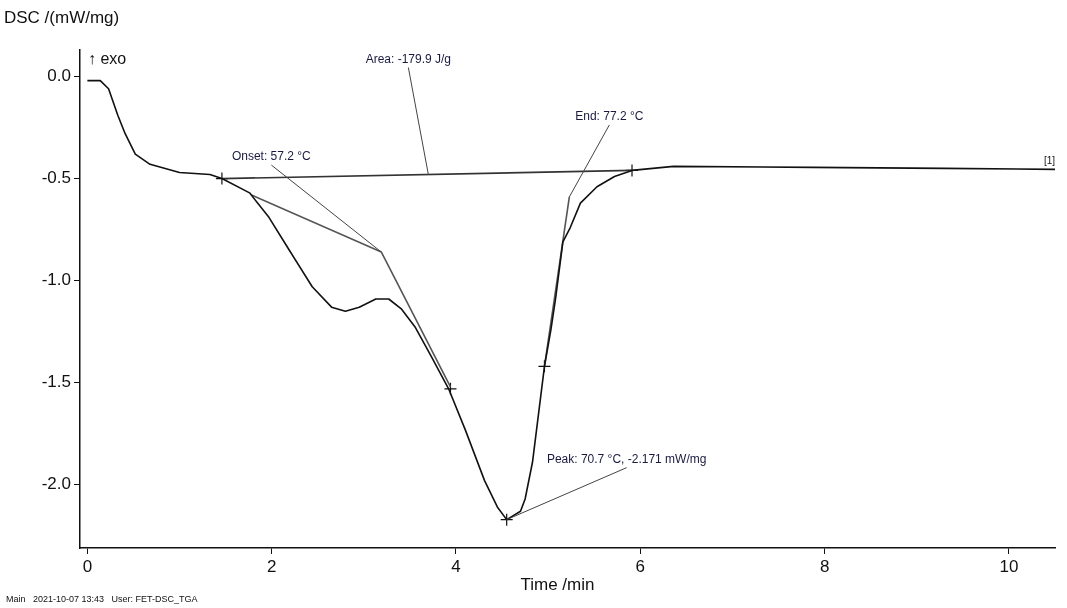 The image size is (1067, 608). I want to click on x-tick-label: 4, so click(456, 566).